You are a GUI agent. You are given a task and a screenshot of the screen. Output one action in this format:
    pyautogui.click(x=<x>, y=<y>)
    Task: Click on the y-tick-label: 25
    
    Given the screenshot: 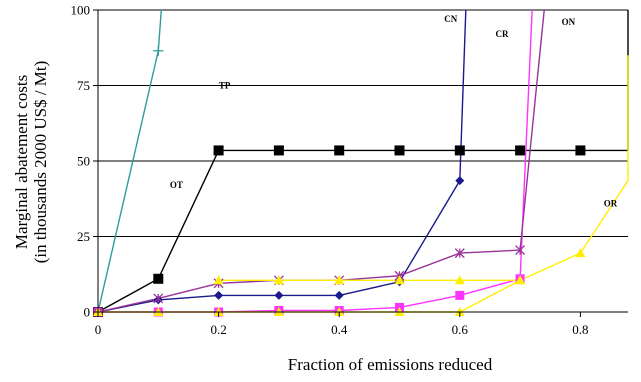 What is the action you would take?
    pyautogui.click(x=83, y=236)
    